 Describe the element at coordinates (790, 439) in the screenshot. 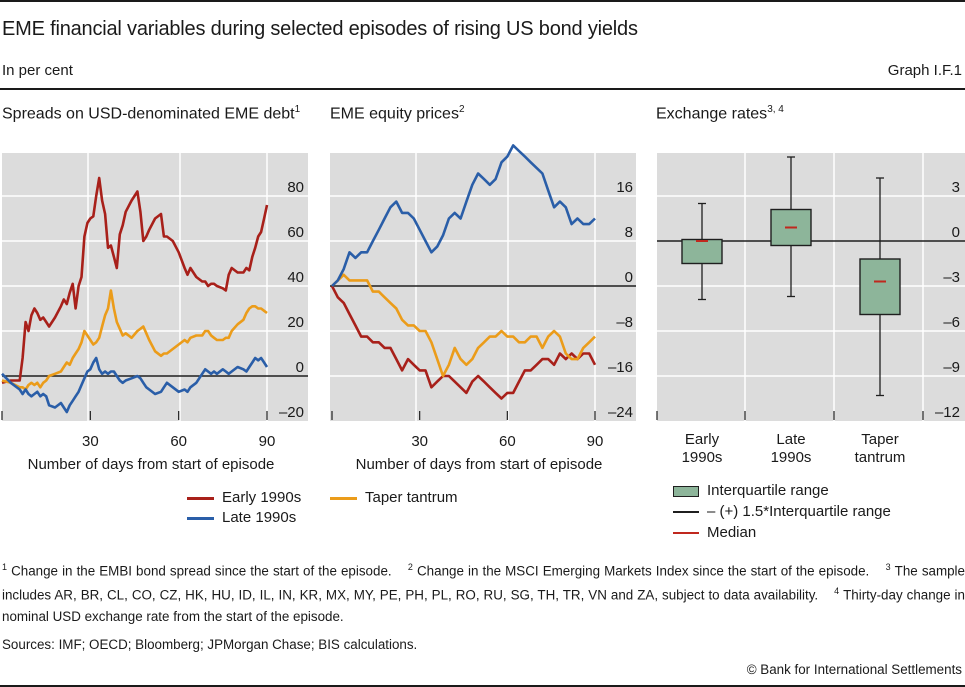

I see `category-label: Late` at that location.